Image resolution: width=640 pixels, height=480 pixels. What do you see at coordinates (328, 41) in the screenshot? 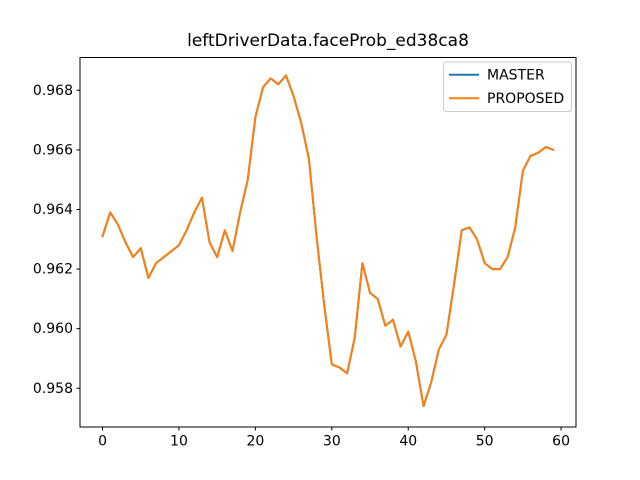
I see `chart-title: leftDriverData.faceProb_ed38ca8` at bounding box center [328, 41].